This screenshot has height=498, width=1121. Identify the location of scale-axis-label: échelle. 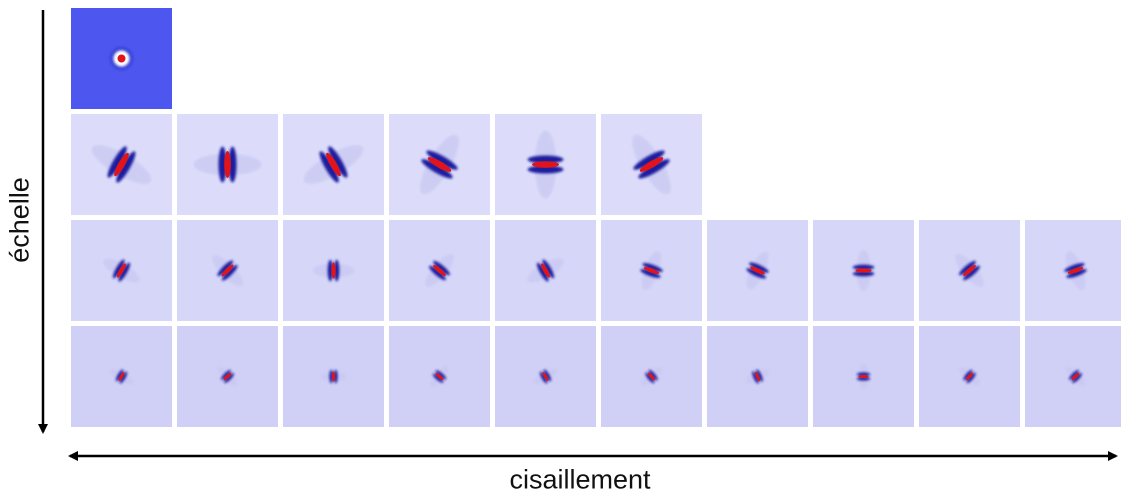
(19, 220).